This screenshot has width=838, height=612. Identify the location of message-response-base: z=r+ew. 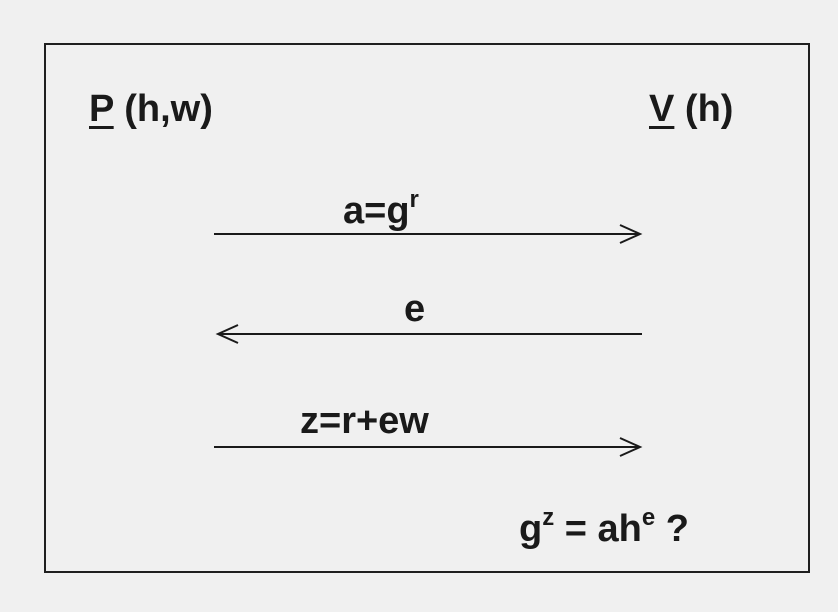
(364, 421).